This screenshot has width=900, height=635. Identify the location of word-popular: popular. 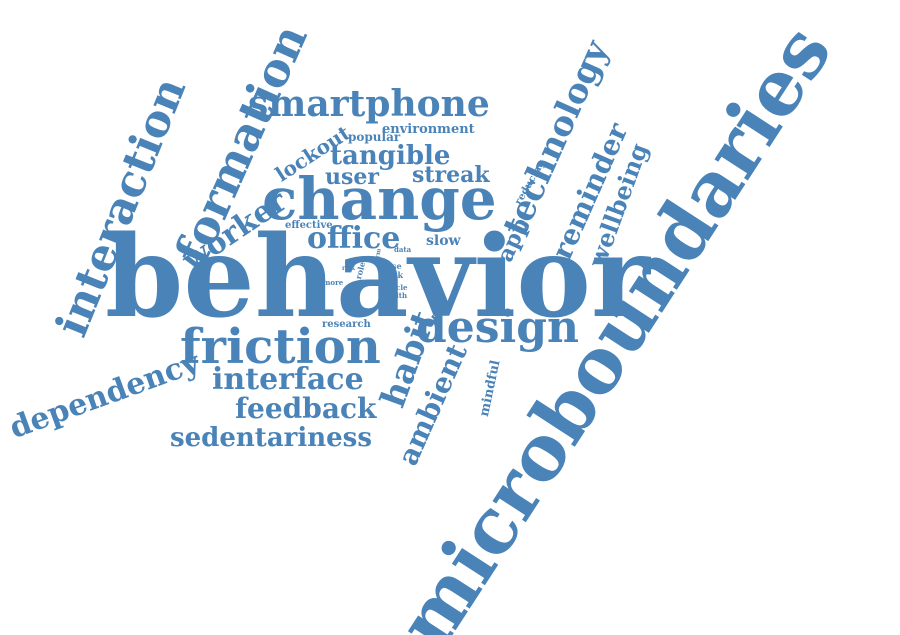
(374, 137).